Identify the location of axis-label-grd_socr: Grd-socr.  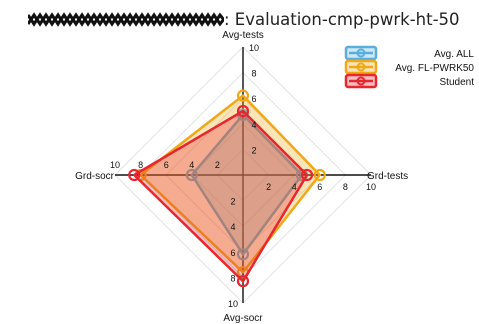
(95, 176).